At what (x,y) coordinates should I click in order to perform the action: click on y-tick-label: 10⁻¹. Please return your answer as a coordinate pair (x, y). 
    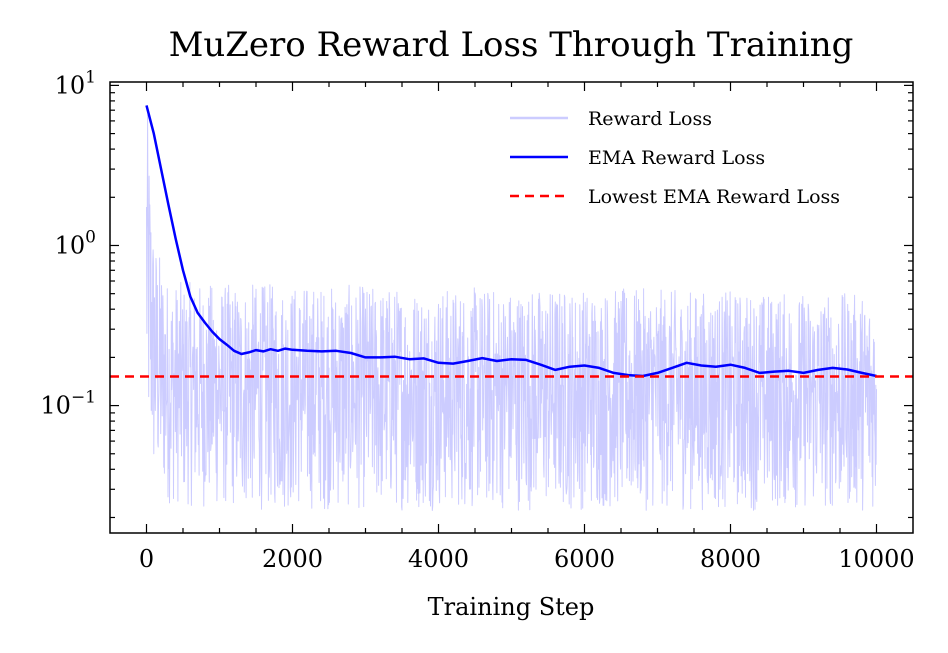
    Looking at the image, I should click on (68, 404).